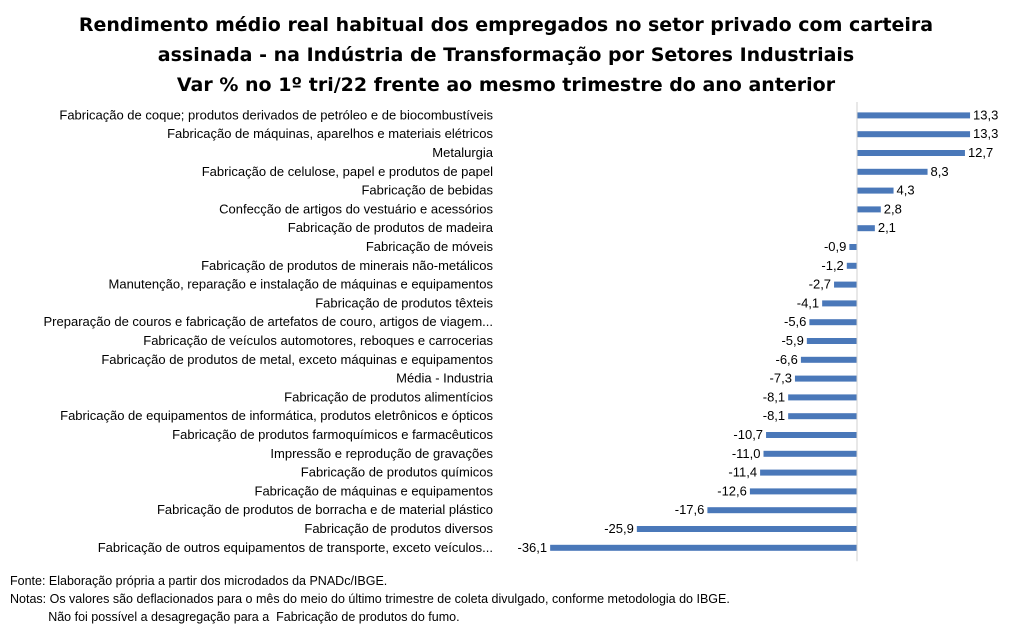  What do you see at coordinates (427, 190) in the screenshot?
I see `category-label: Fabricação de bebidas` at bounding box center [427, 190].